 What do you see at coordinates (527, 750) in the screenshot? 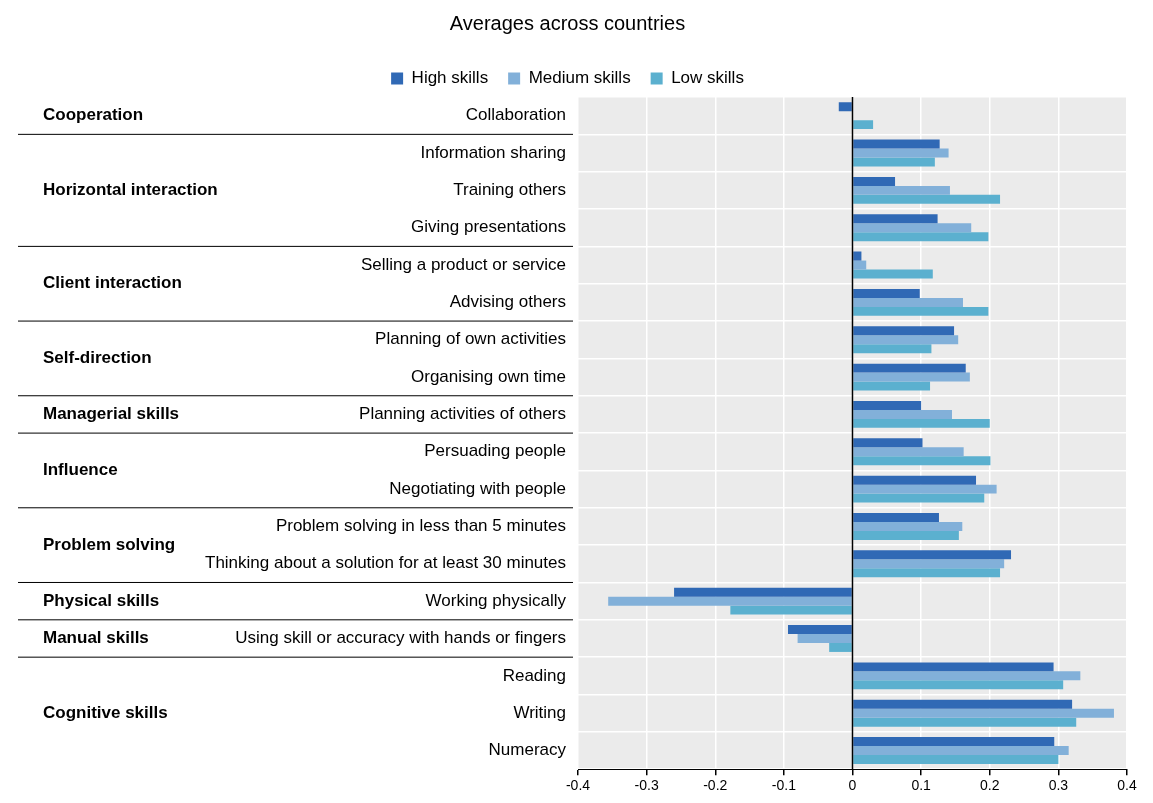
I see `y-tick-label: Numeracy` at bounding box center [527, 750].